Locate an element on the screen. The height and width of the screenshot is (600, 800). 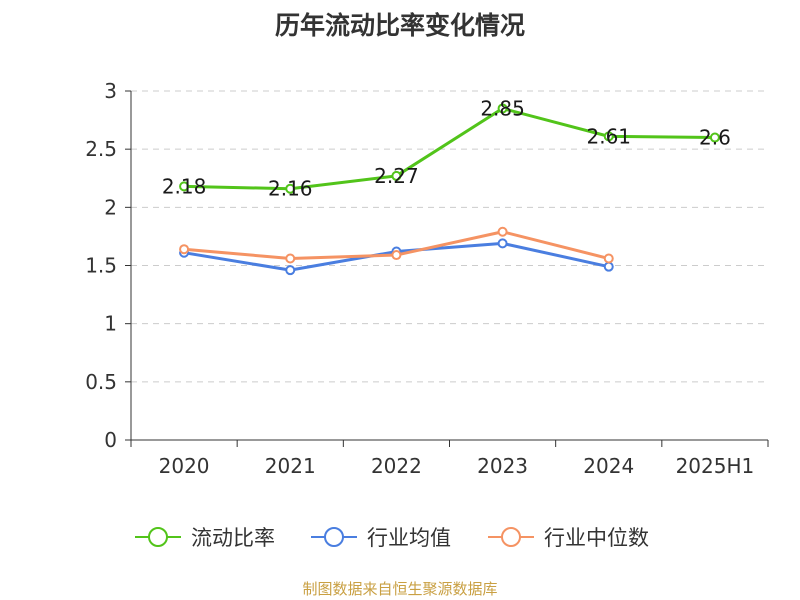
y-tick-label: 1.5 is located at coordinates (101, 266).